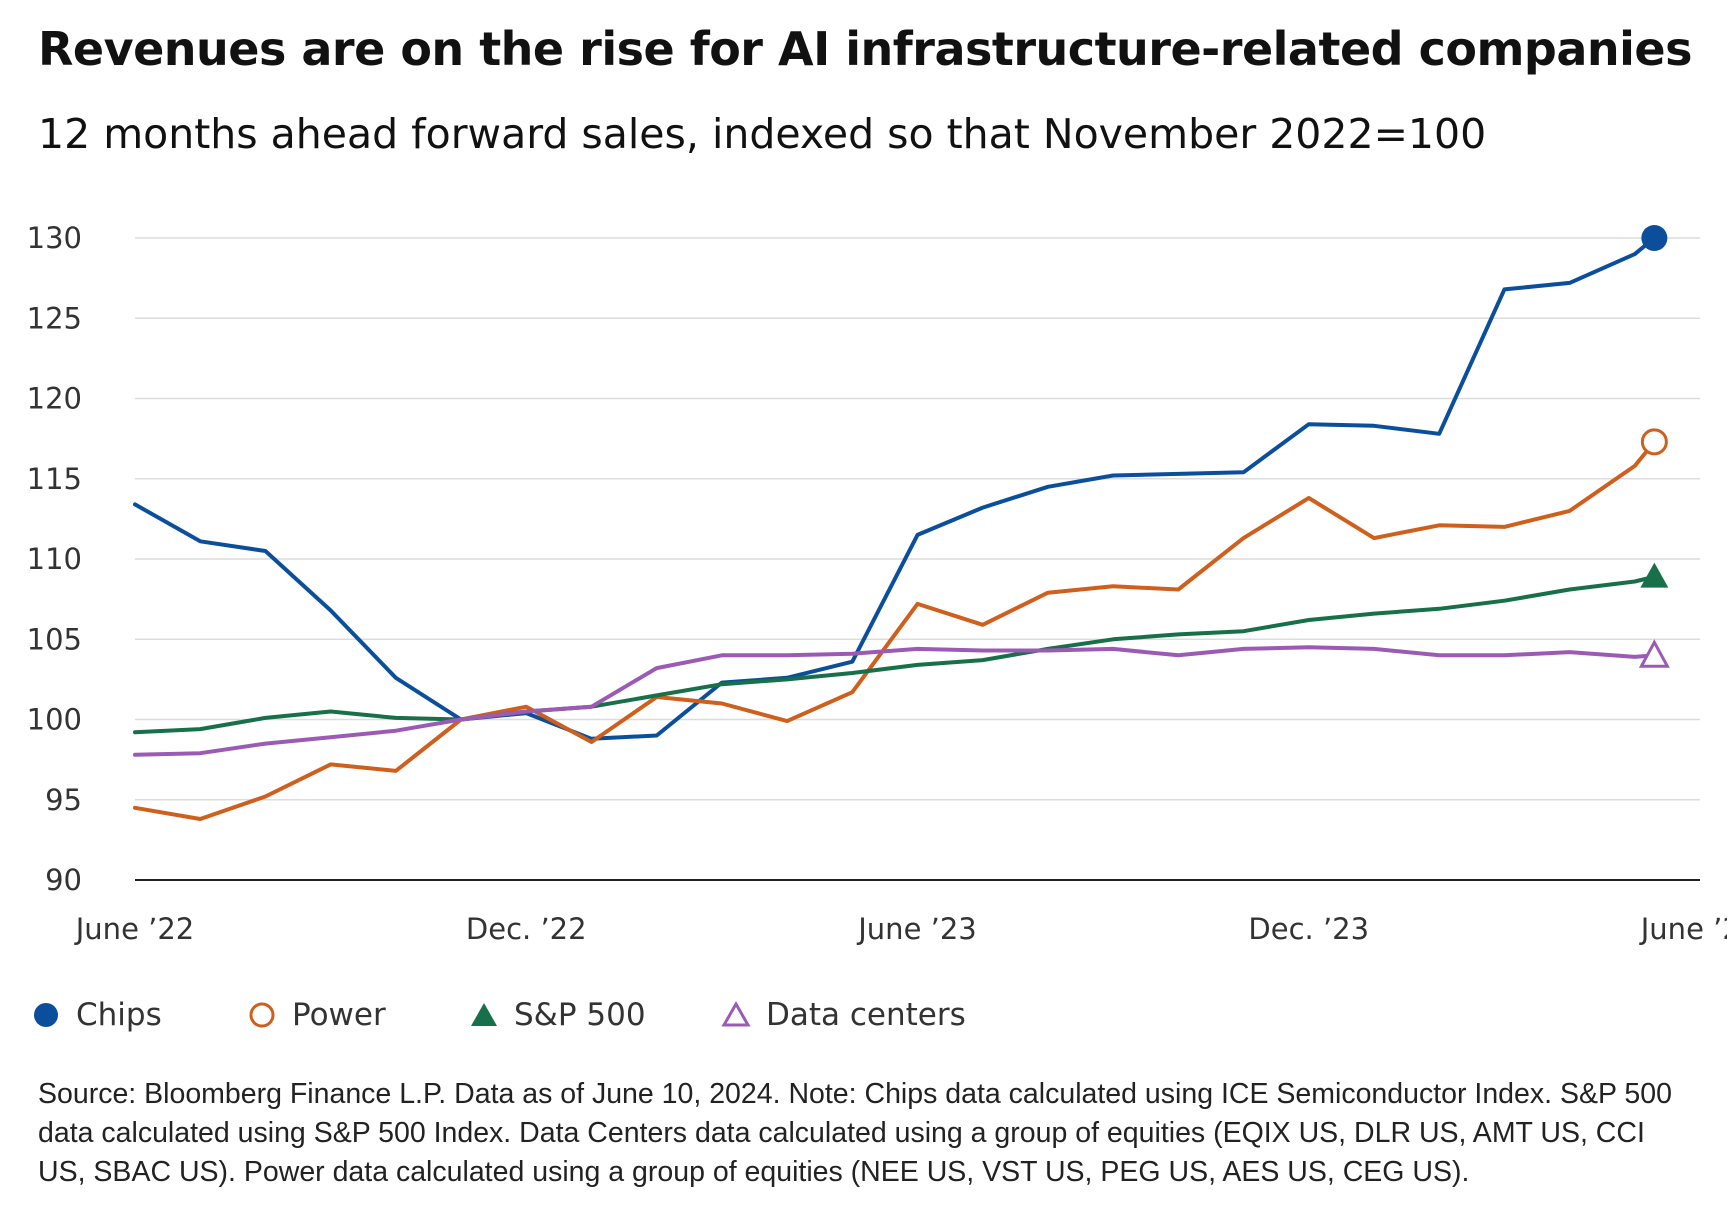 This screenshot has height=1213, width=1727. Describe the element at coordinates (895, 701) in the screenshot. I see `series-line-data-centers` at that location.